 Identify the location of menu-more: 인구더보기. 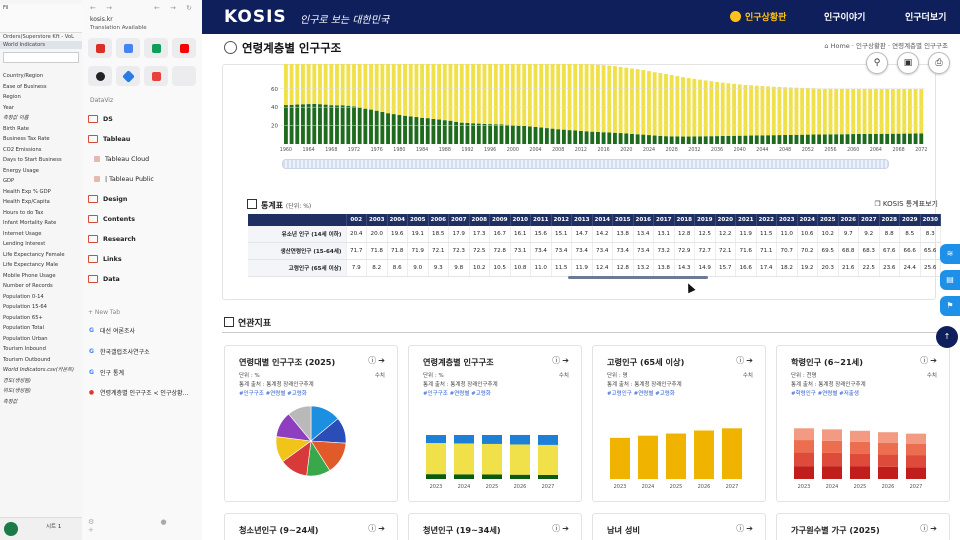
(926, 18).